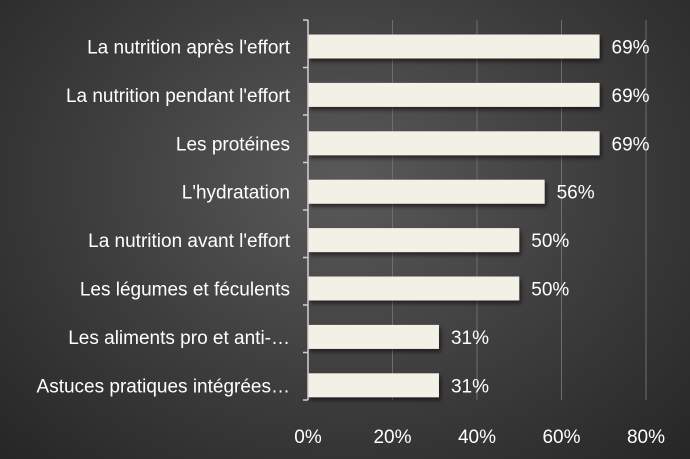  I want to click on category-label: La nutrition pendant l'effort, so click(178, 96).